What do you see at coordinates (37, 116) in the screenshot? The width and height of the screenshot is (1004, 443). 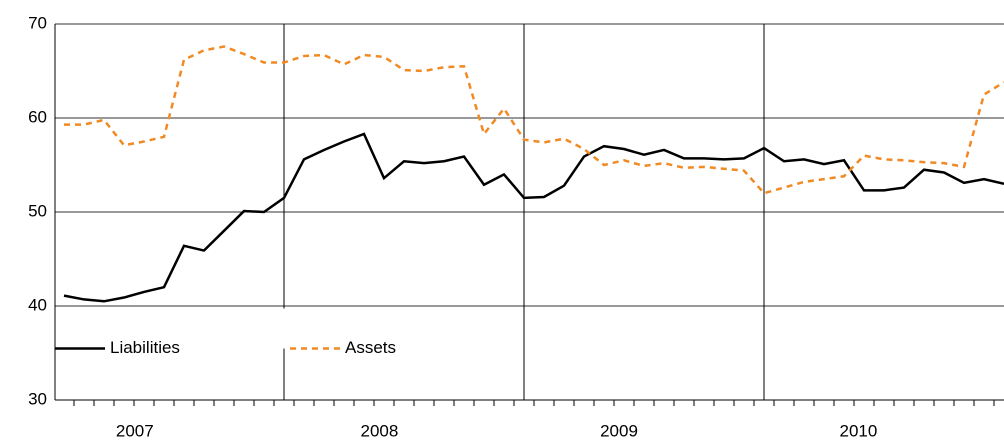 I see `y-tick-label: 60` at bounding box center [37, 116].